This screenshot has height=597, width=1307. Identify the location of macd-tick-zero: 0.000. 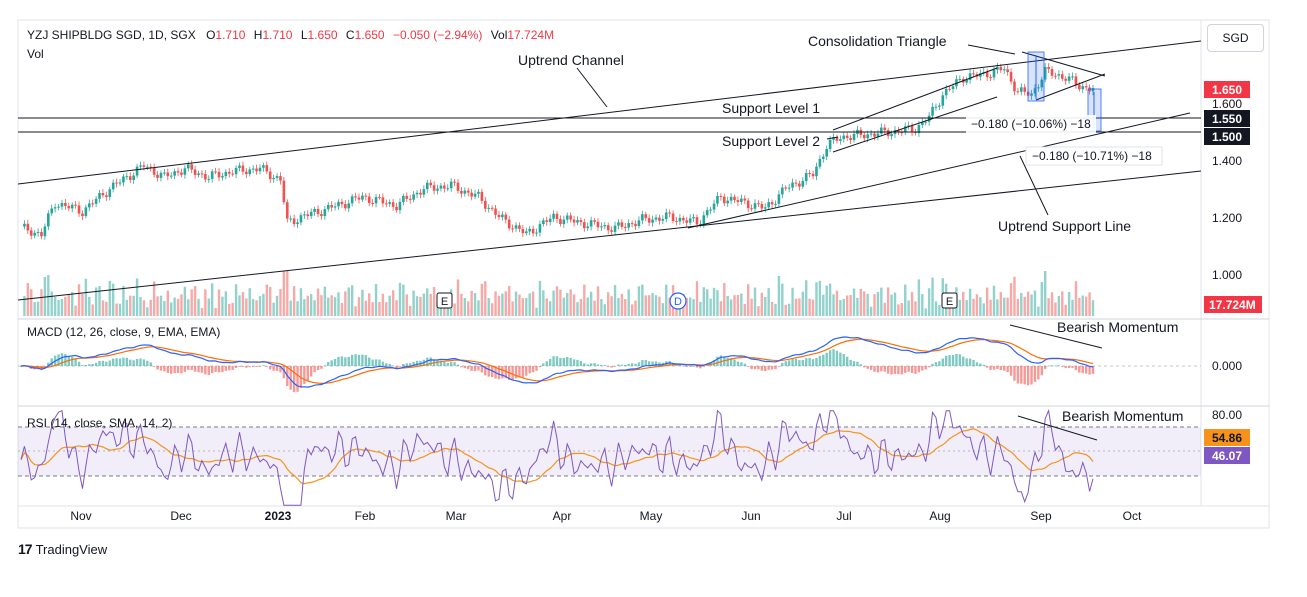
(1227, 366).